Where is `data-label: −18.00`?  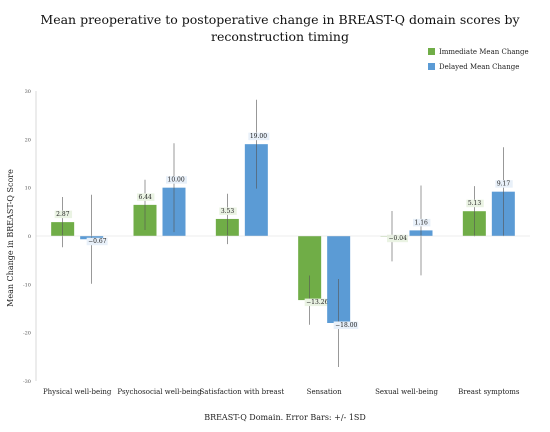 data-label: −18.00 is located at coordinates (346, 325).